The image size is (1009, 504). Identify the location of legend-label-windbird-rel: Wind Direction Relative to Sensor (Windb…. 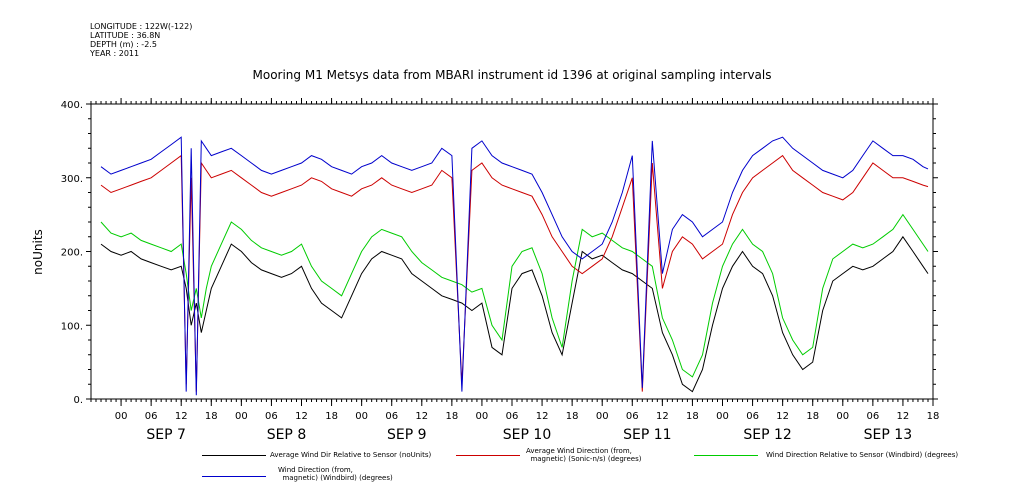
(862, 455).